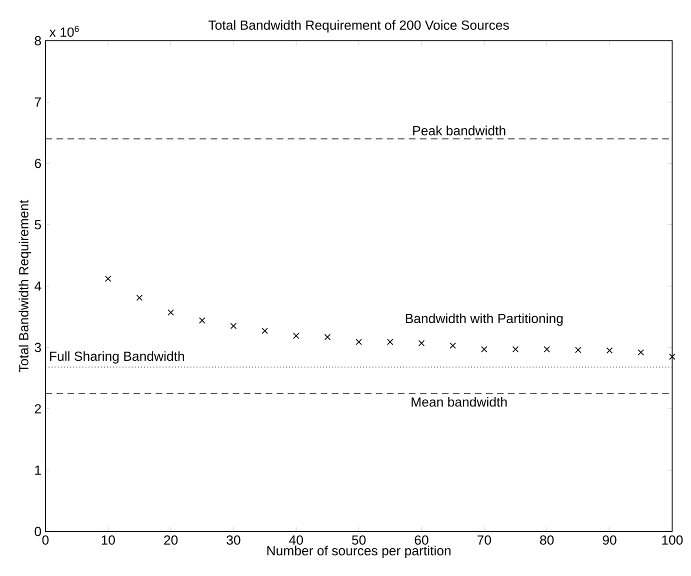 The height and width of the screenshot is (576, 691). I want to click on x-axis-title: Number of sources per partition, so click(358, 552).